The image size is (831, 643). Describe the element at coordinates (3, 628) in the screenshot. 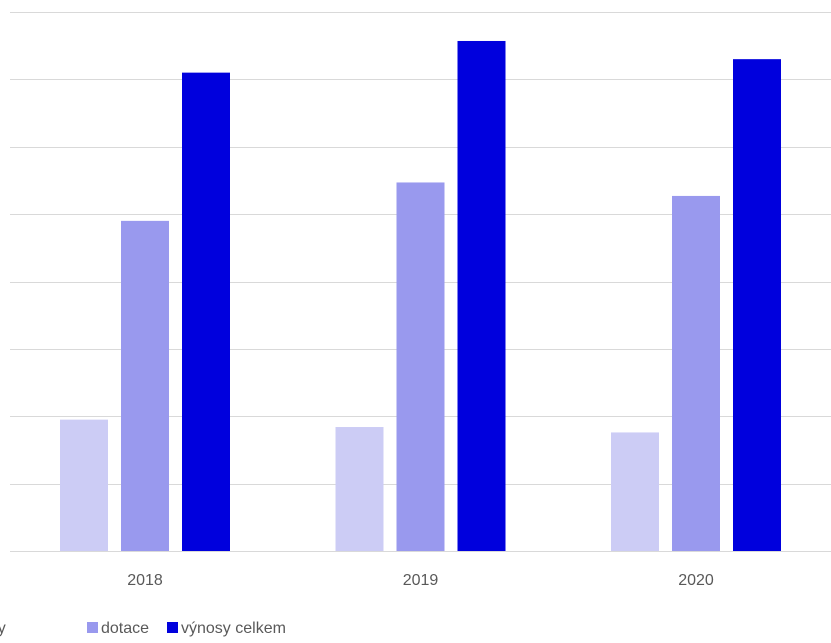

I see `legend-label: výnosy` at that location.